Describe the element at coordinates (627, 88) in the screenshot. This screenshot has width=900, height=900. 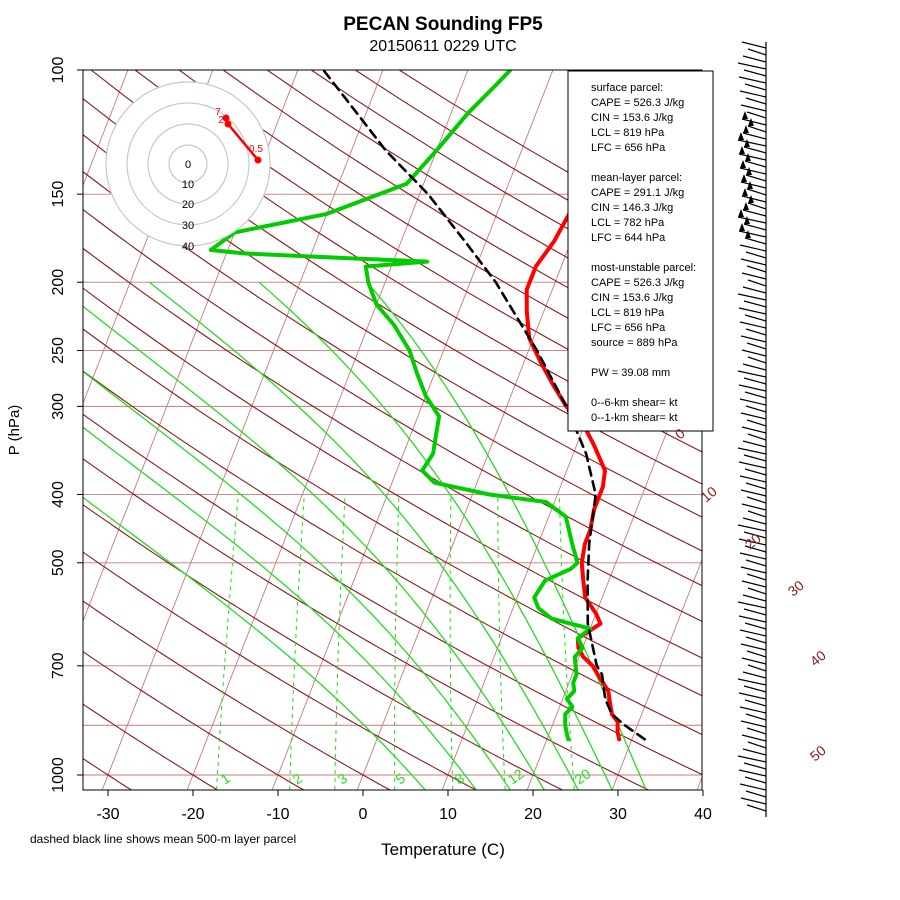
I see `parcel-info-line: surface parcel:` at that location.